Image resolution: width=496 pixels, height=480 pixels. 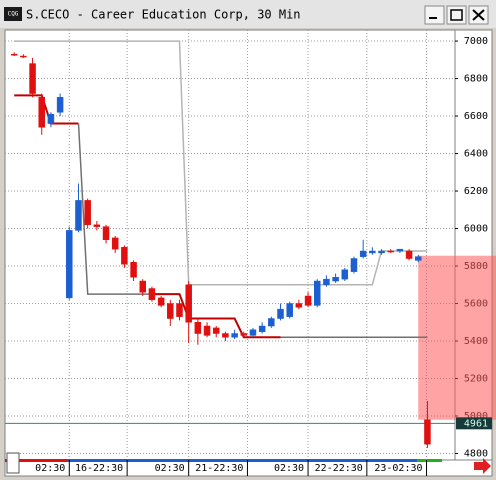 I want to click on y-tick-label: 6000, so click(x=476, y=229).